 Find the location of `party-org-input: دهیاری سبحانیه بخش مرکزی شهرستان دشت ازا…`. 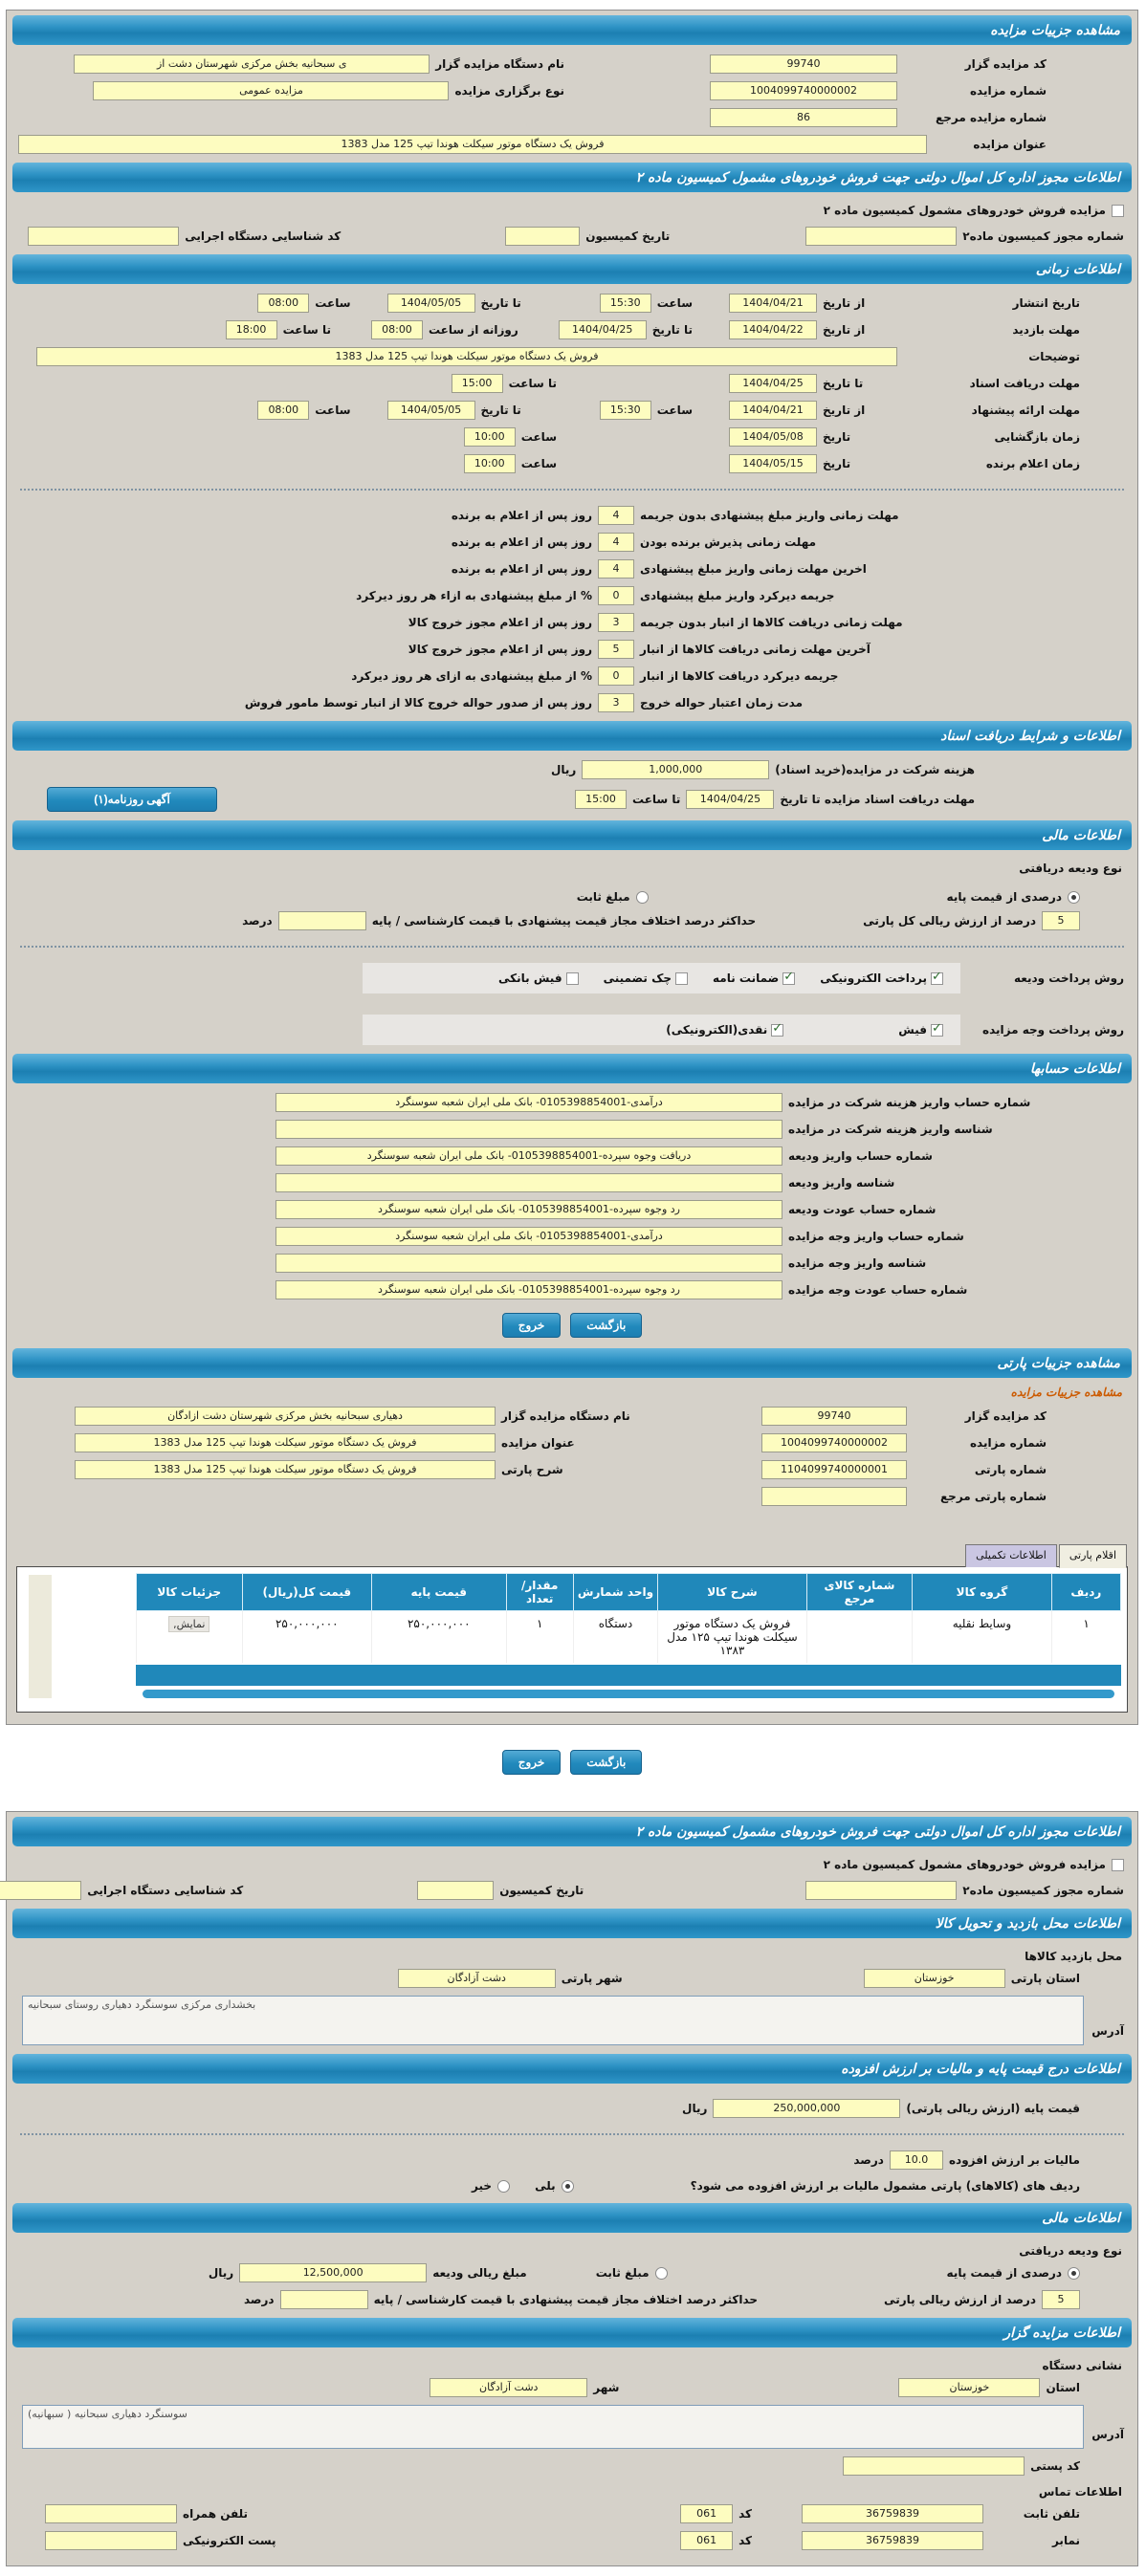

party-org-input: دهیاری سبحانیه بخش مرکزی شهرستان دشت ازا… is located at coordinates (286, 1416).